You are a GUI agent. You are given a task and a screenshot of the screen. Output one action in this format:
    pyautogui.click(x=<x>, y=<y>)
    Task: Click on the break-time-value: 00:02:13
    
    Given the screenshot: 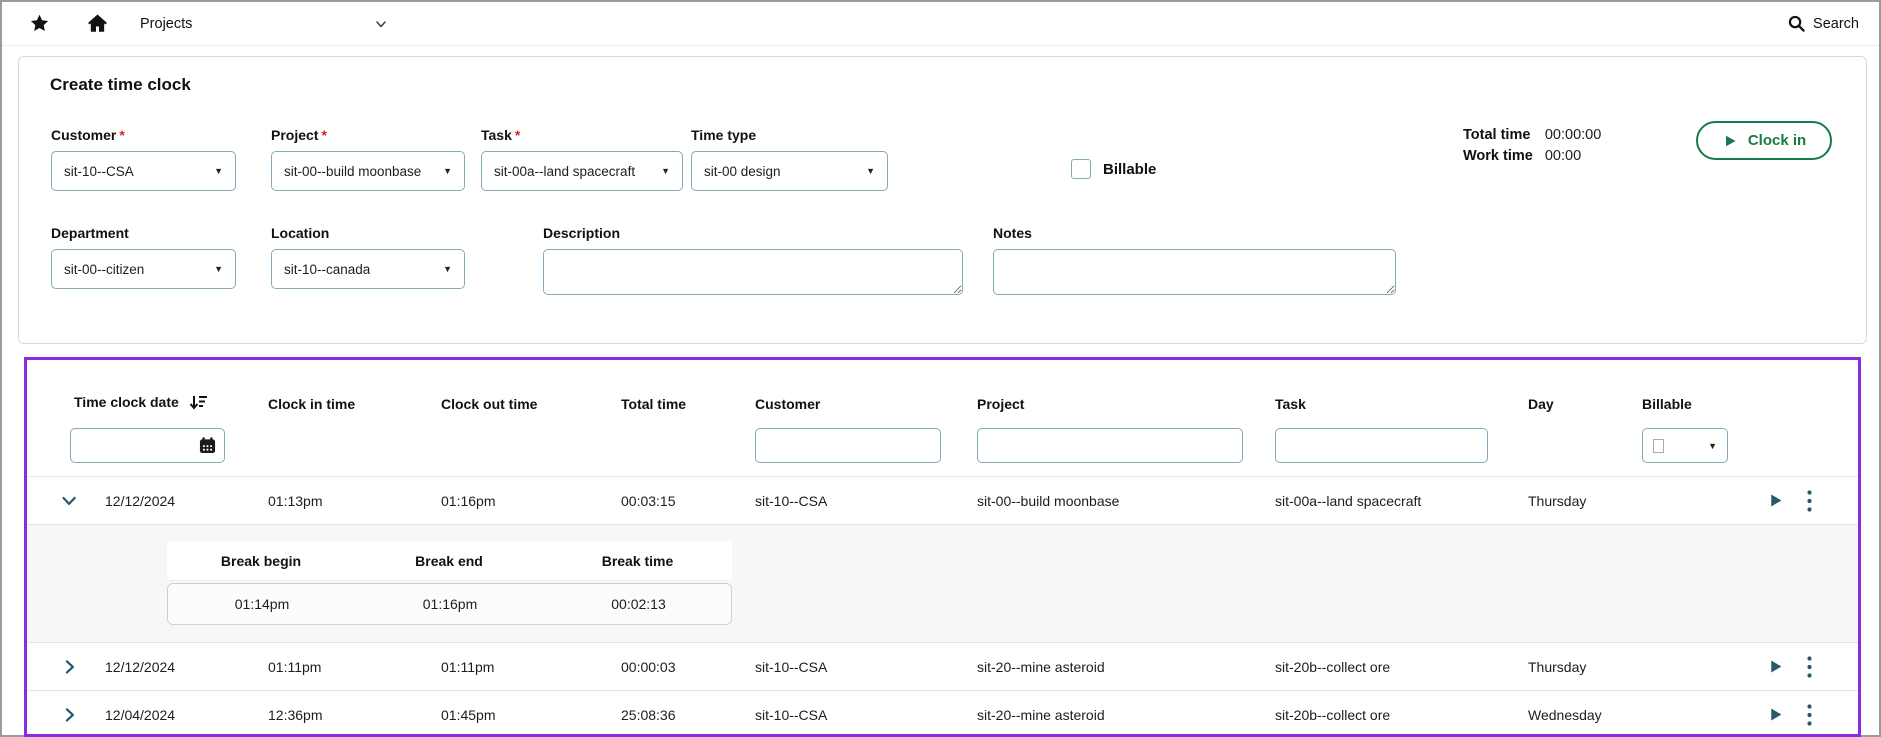 What is the action you would take?
    pyautogui.click(x=638, y=604)
    